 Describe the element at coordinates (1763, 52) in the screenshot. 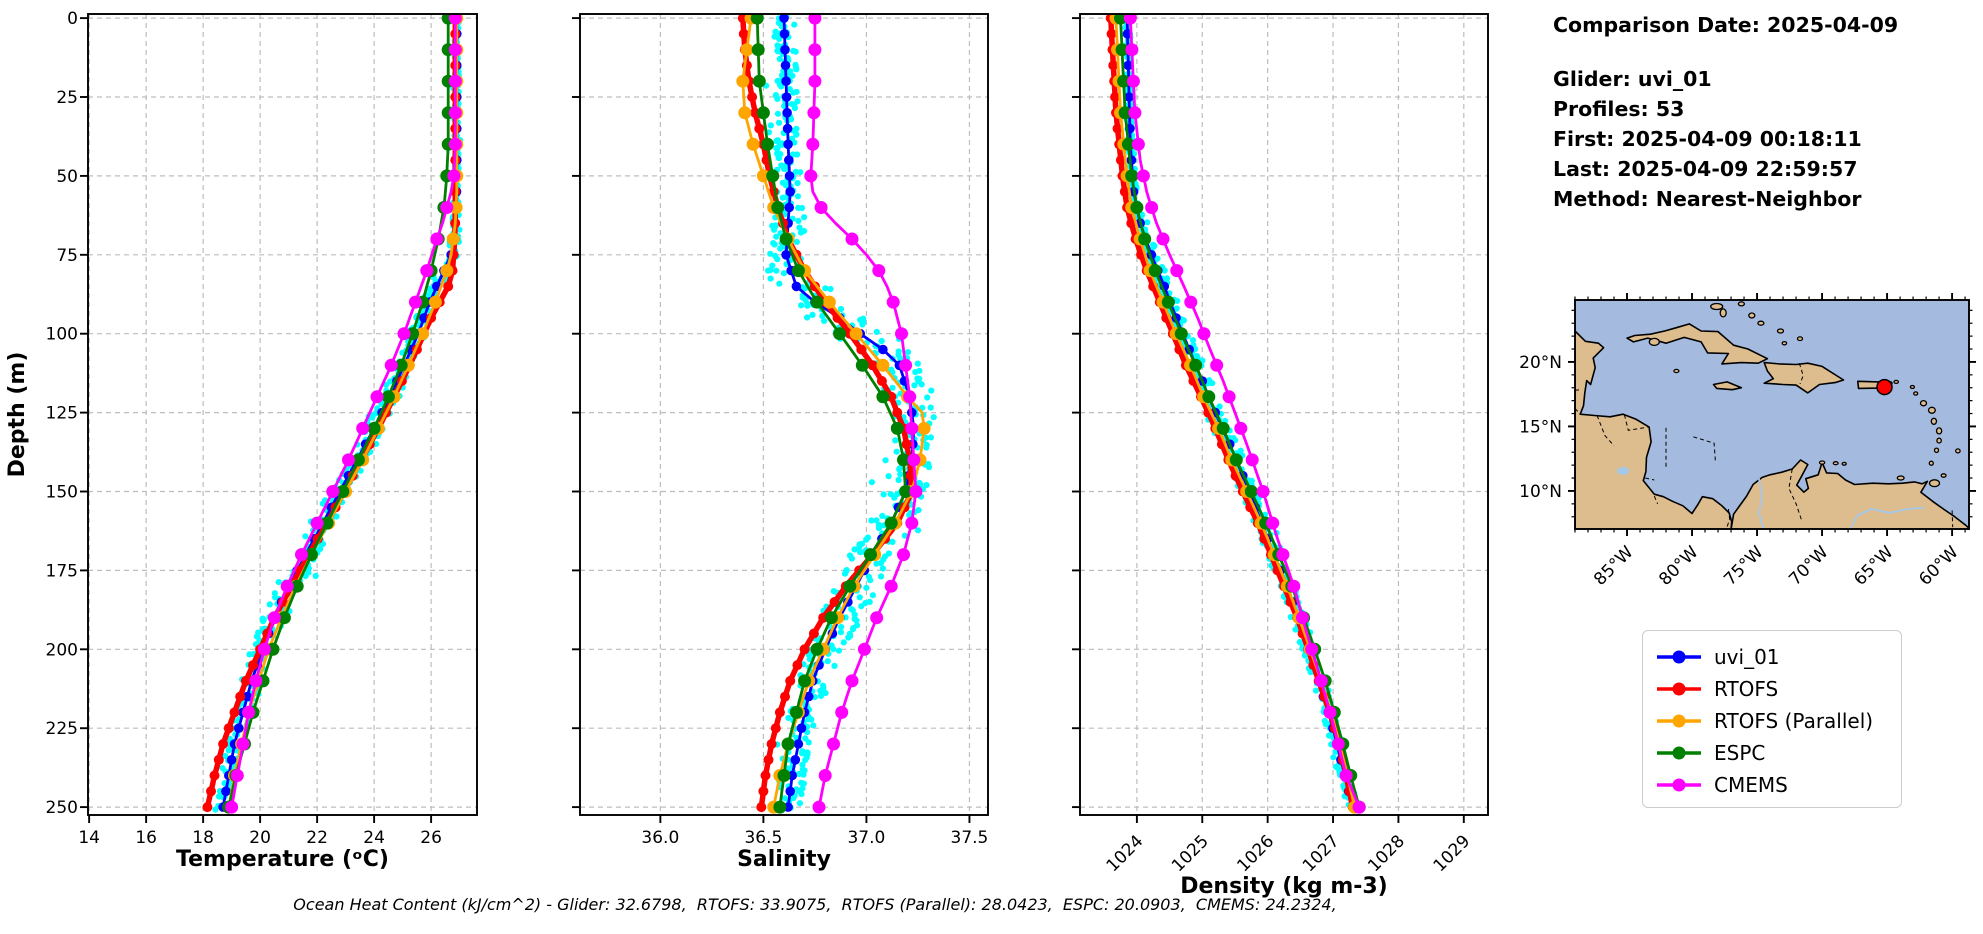

I see `info-spacer` at that location.